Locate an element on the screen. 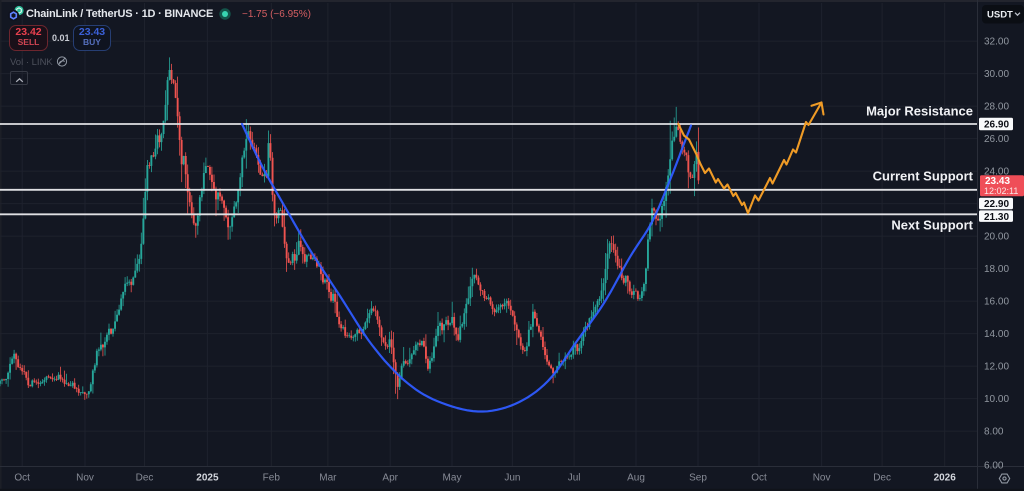 The image size is (1024, 491). svg-text: 12:02:11 is located at coordinates (1001, 191).